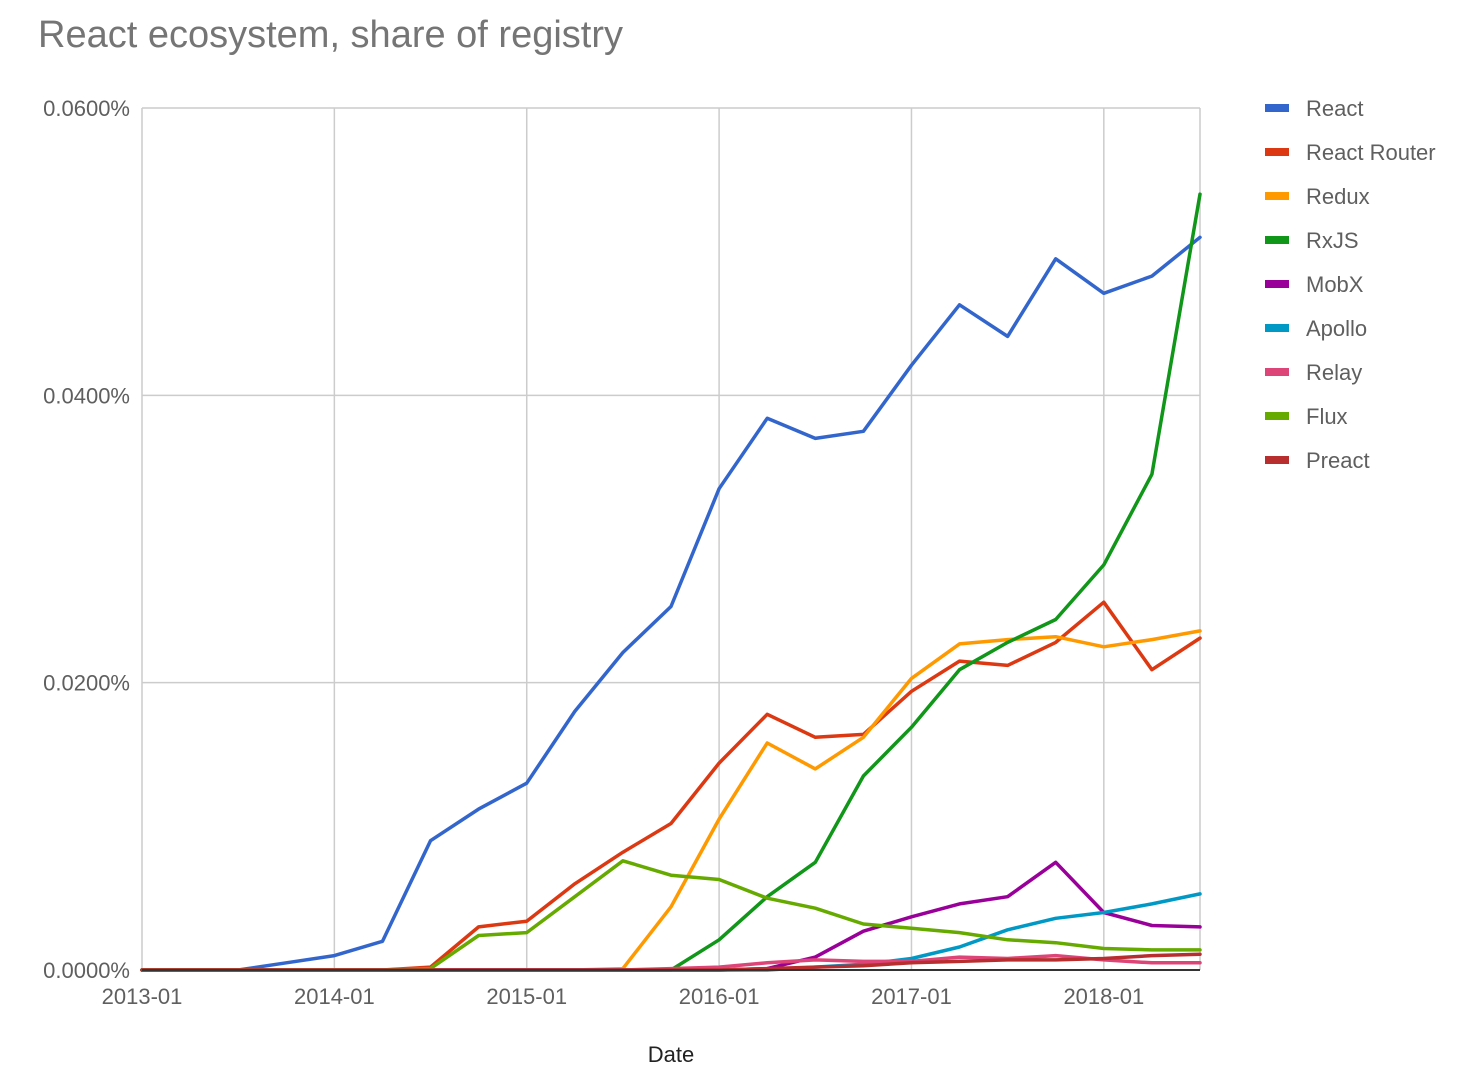  I want to click on legend-label-react: React, so click(1334, 108).